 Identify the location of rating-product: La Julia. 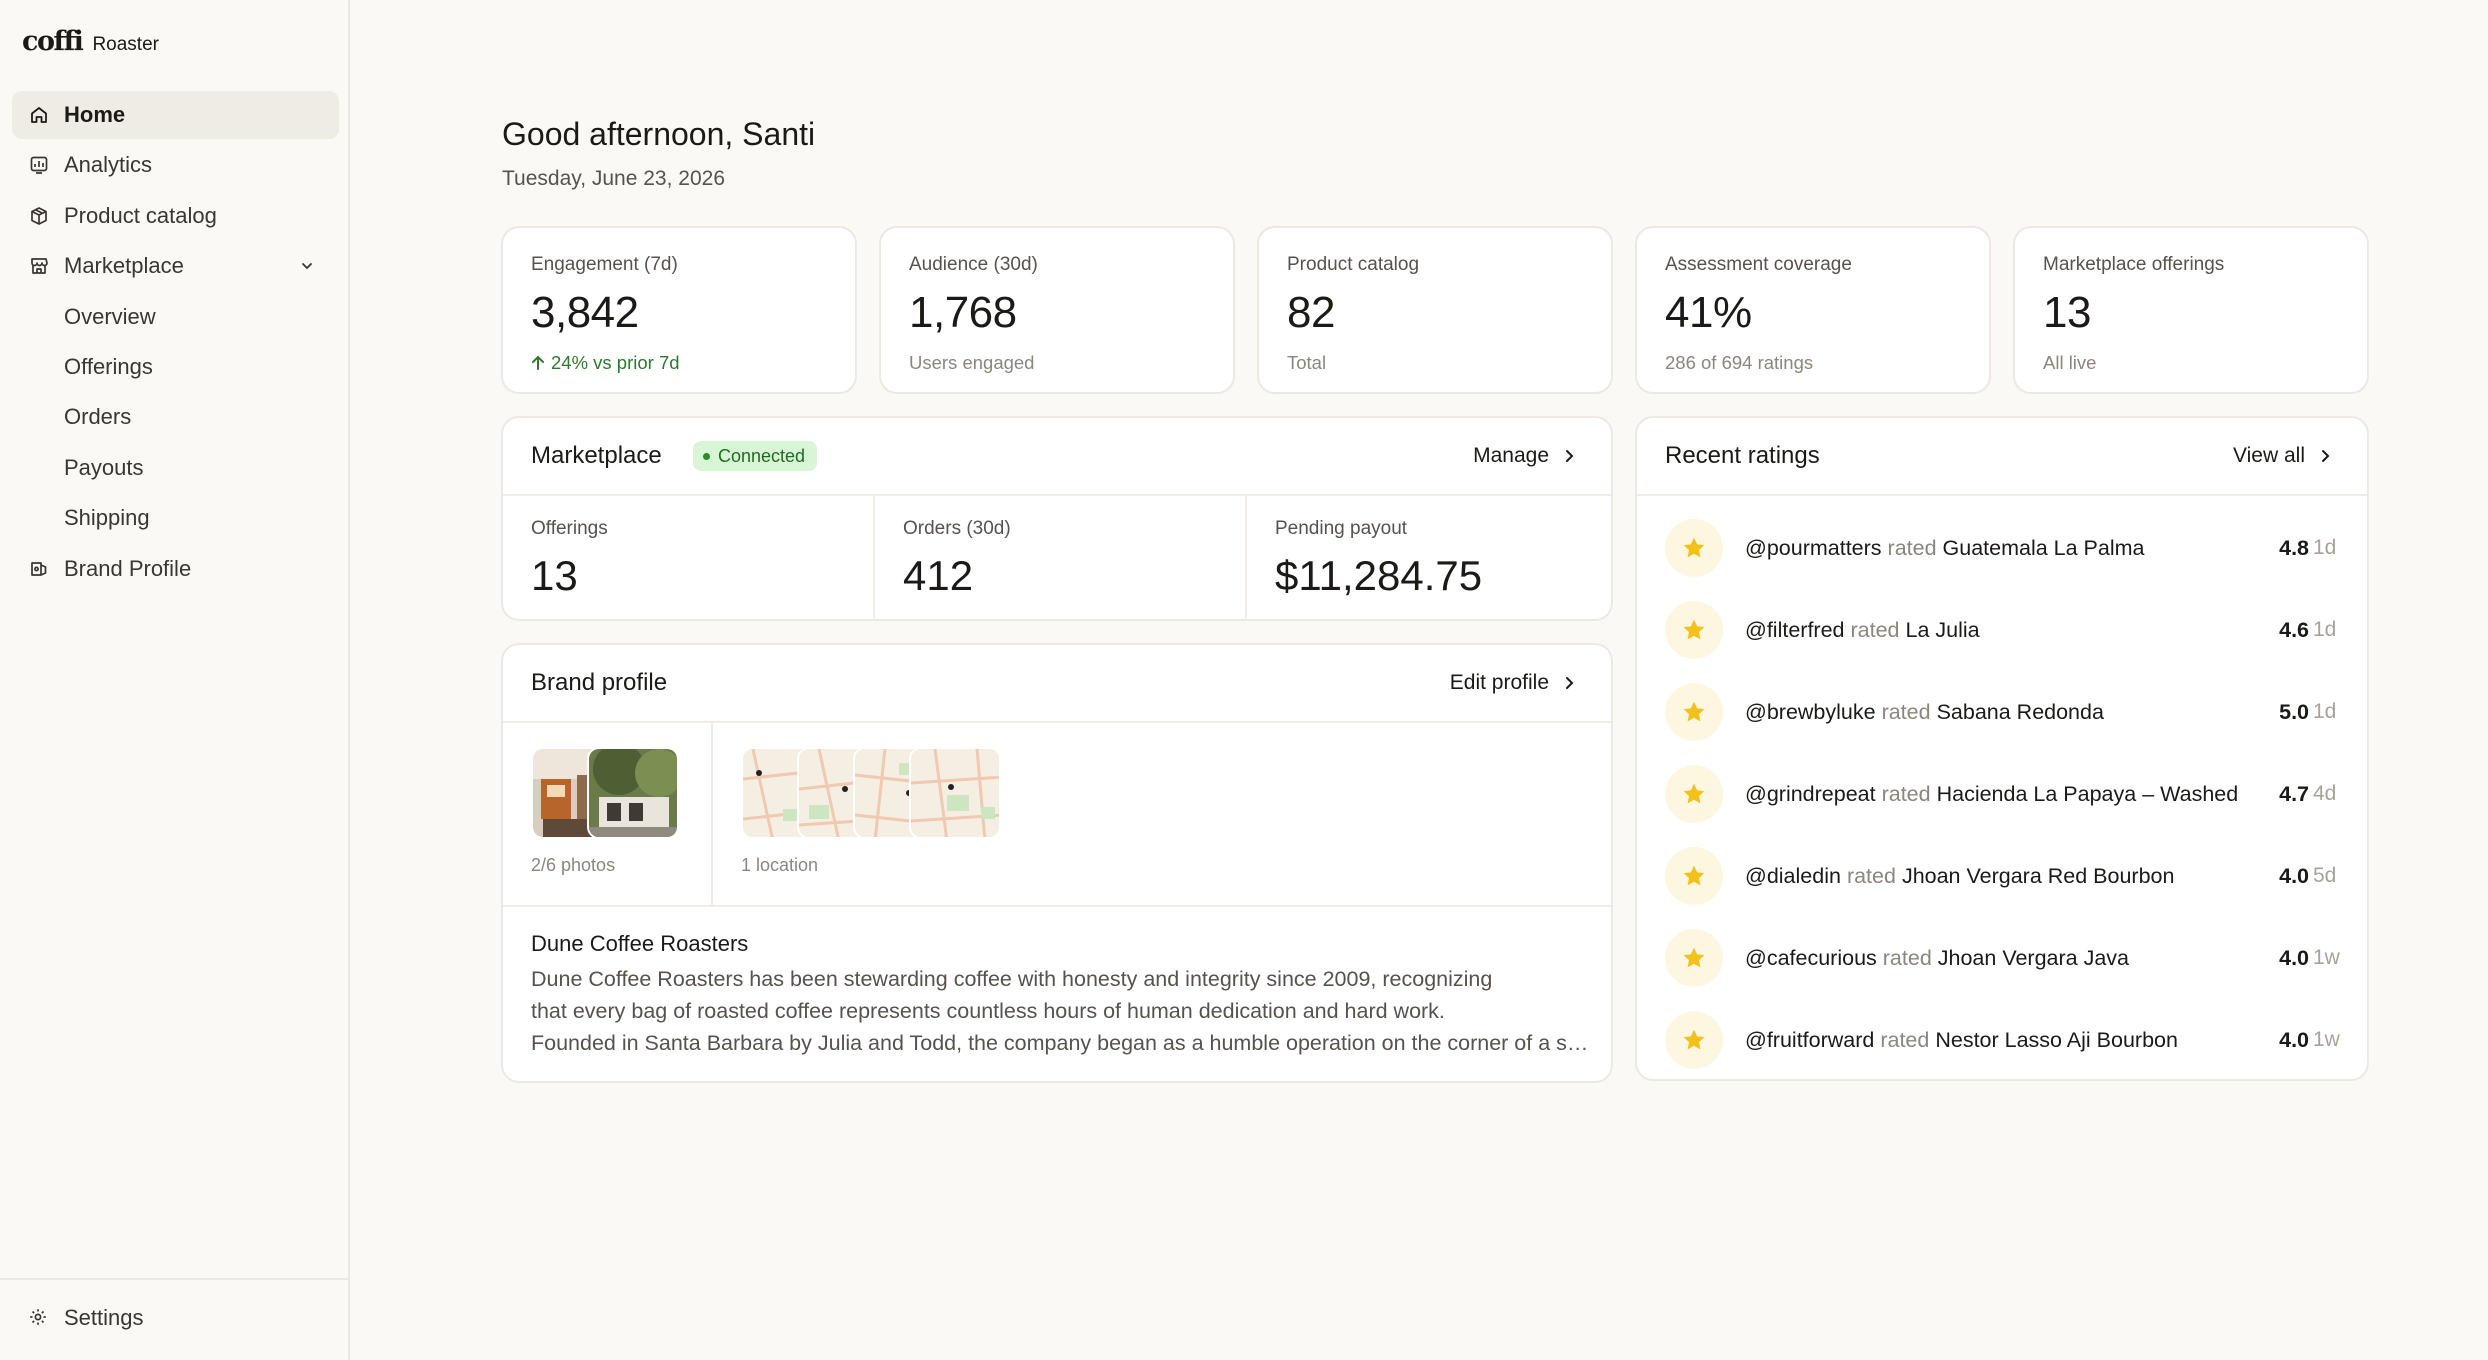
(1942, 629).